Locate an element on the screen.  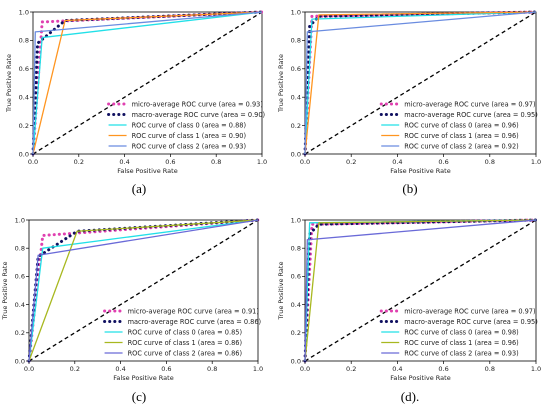
panel-caption: (c) is located at coordinates (139, 396).